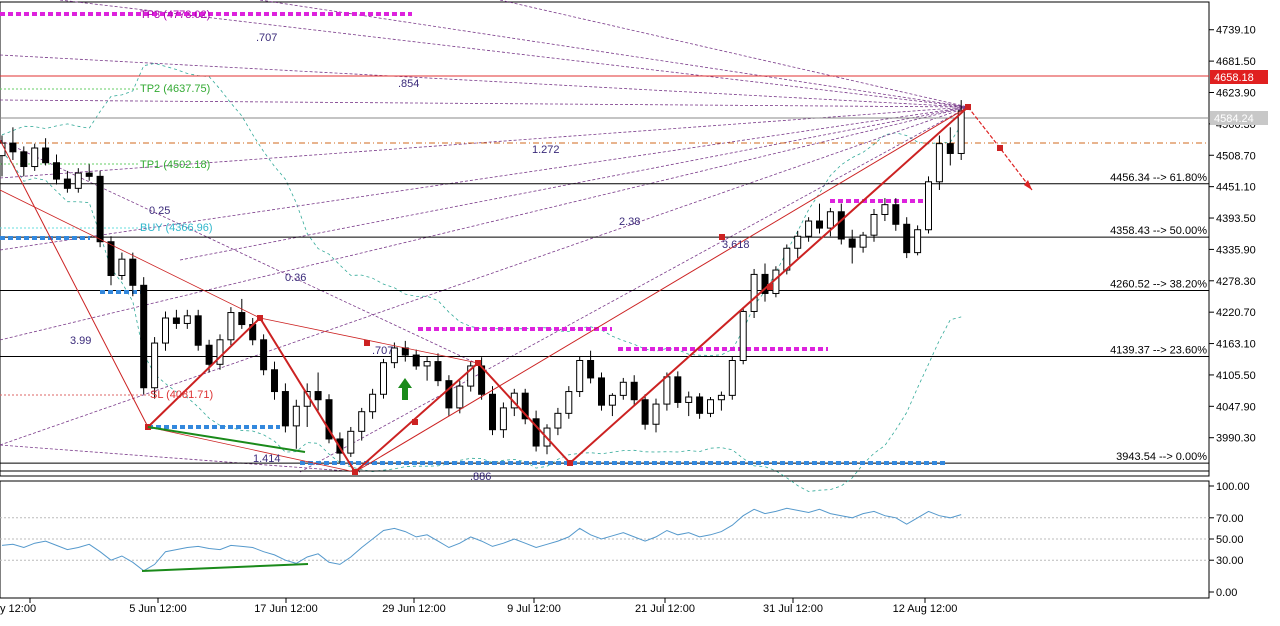 This screenshot has height=626, width=1280. Describe the element at coordinates (1236, 156) in the screenshot. I see `price-tick-label: 4508.70` at that location.